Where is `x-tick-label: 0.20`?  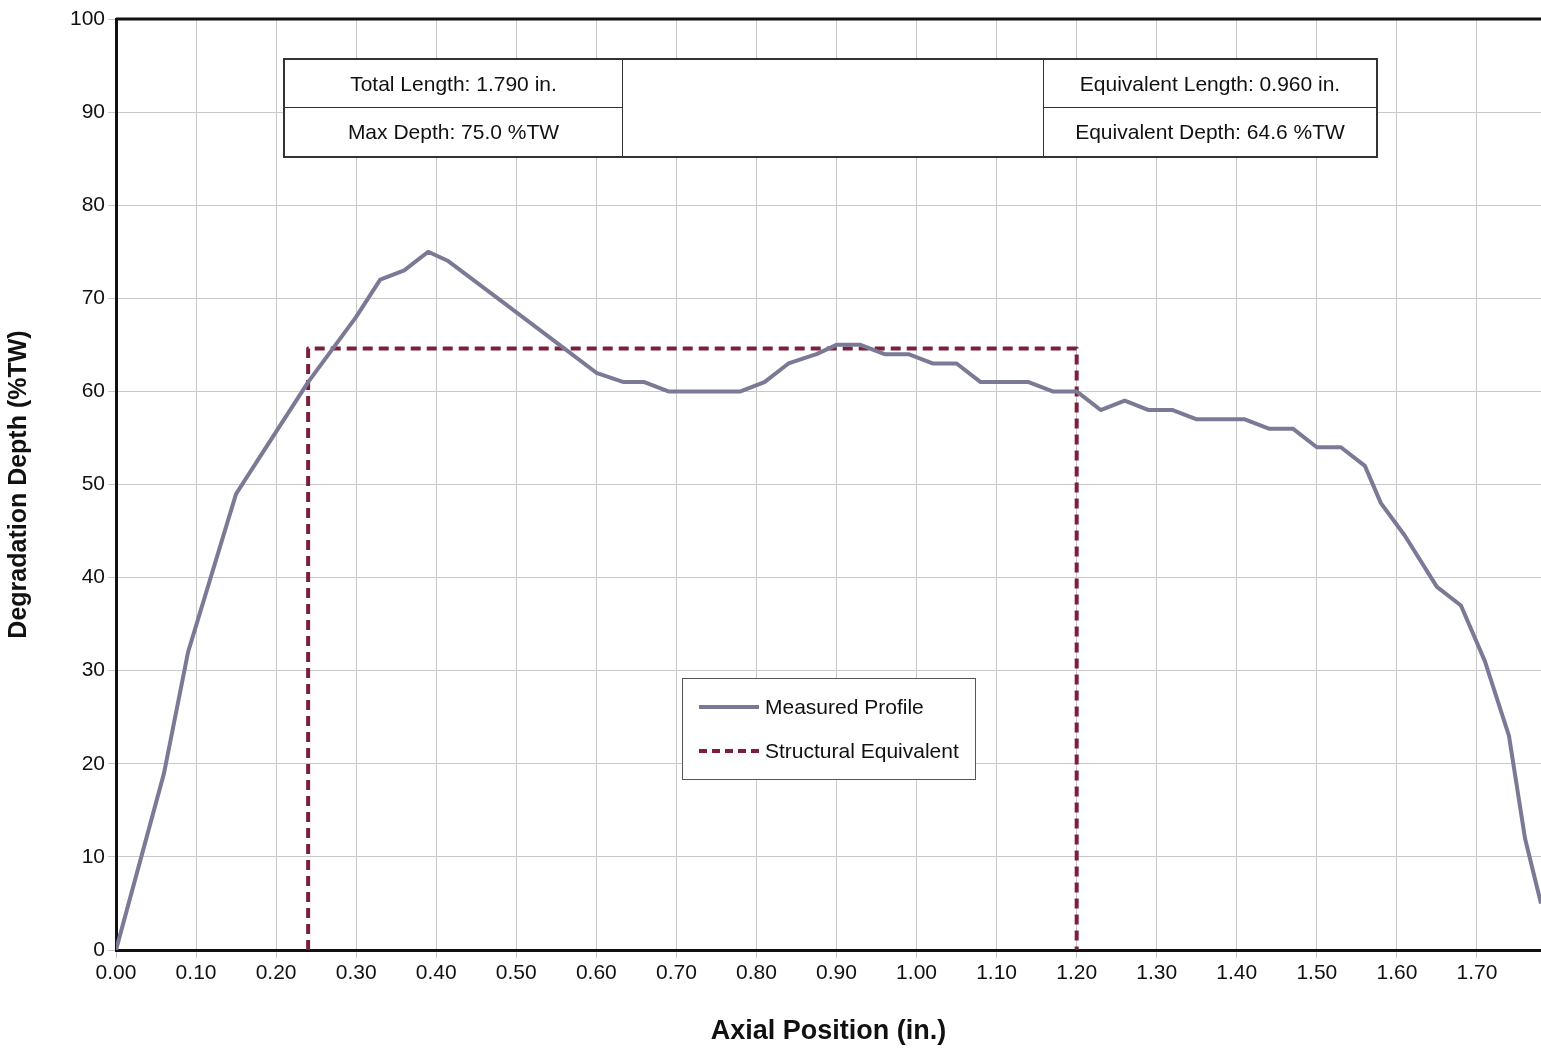 x-tick-label: 0.20 is located at coordinates (276, 972).